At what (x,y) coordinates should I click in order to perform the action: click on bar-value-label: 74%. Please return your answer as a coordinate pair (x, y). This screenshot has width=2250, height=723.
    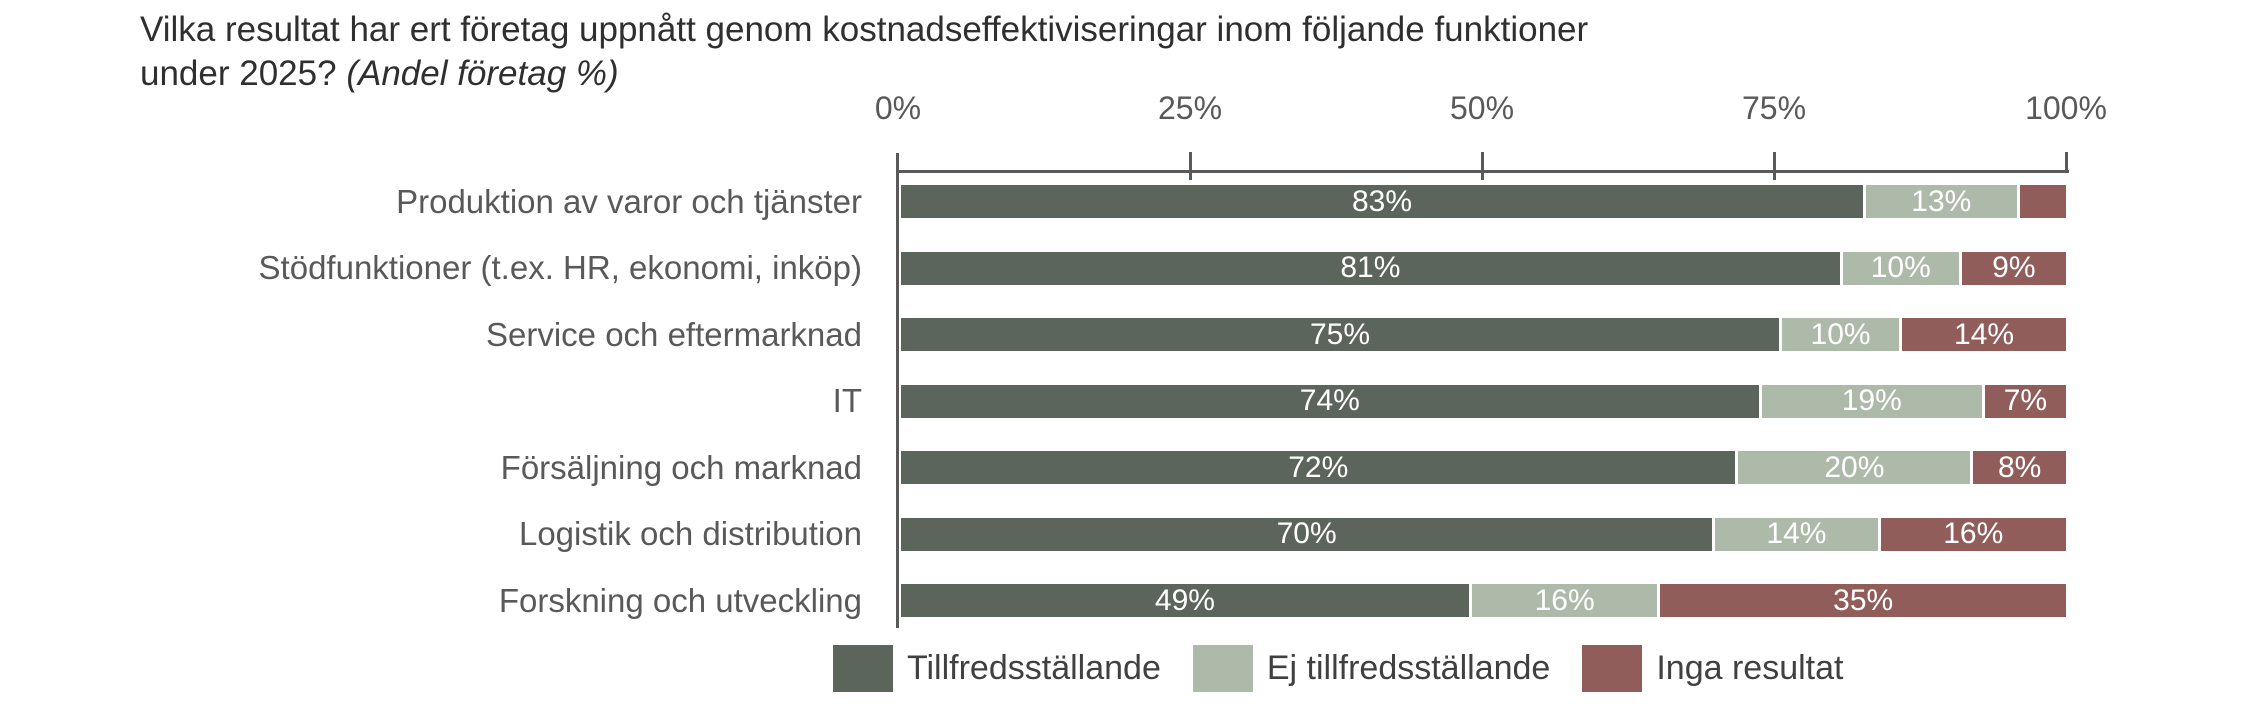
    Looking at the image, I should click on (1329, 401).